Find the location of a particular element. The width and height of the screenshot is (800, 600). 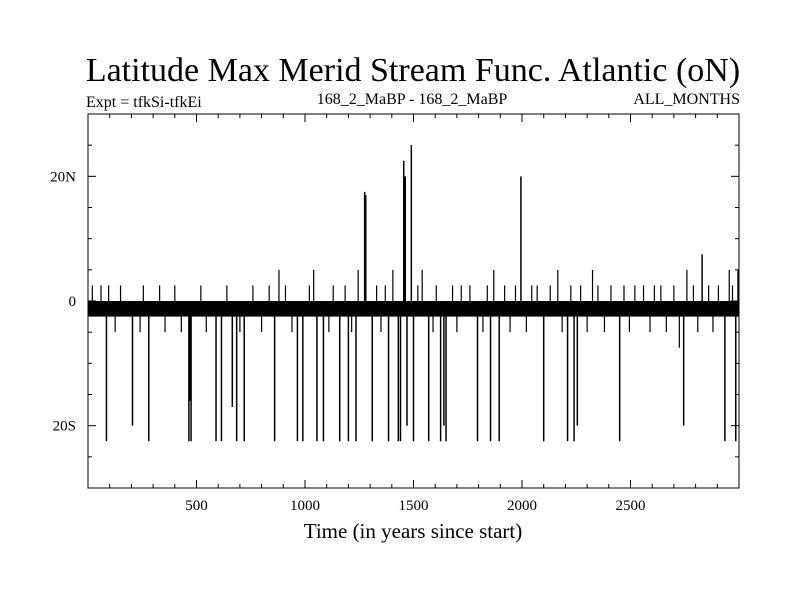

x-axis-label: Time (in years since start) is located at coordinates (413, 531).